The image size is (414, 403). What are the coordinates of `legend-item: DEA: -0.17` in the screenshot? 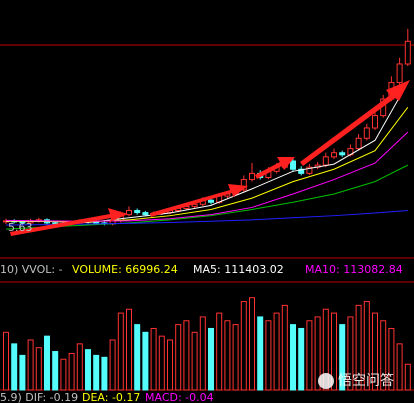 It's located at (111, 397).